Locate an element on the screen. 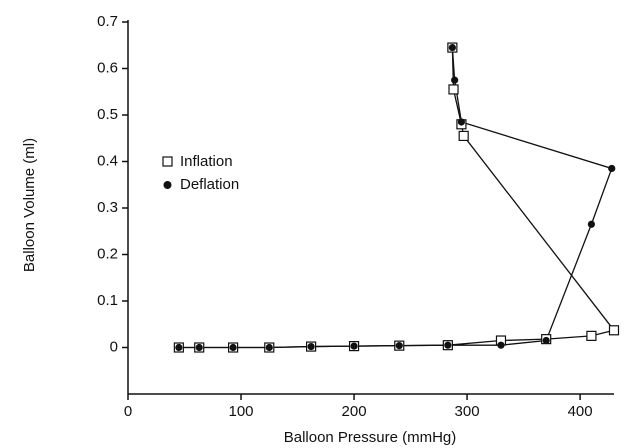 This screenshot has height=448, width=628. x-tick-label: 300 is located at coordinates (467, 411).